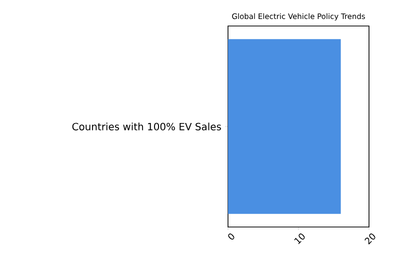 The height and width of the screenshot is (280, 393). What do you see at coordinates (231, 237) in the screenshot?
I see `x-tick-label: 0` at bounding box center [231, 237].